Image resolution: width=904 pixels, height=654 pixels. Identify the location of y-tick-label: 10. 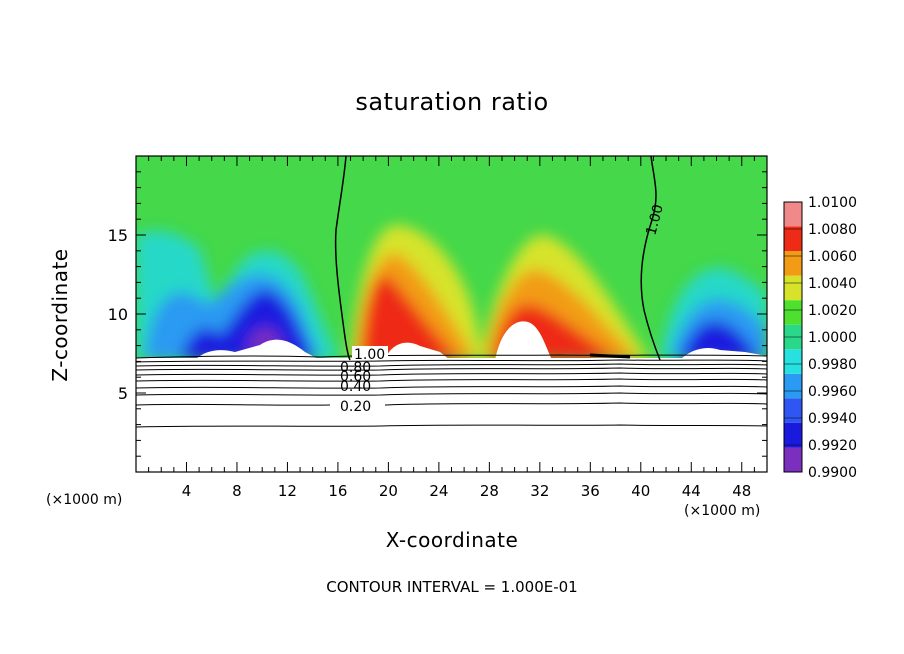
(118, 314).